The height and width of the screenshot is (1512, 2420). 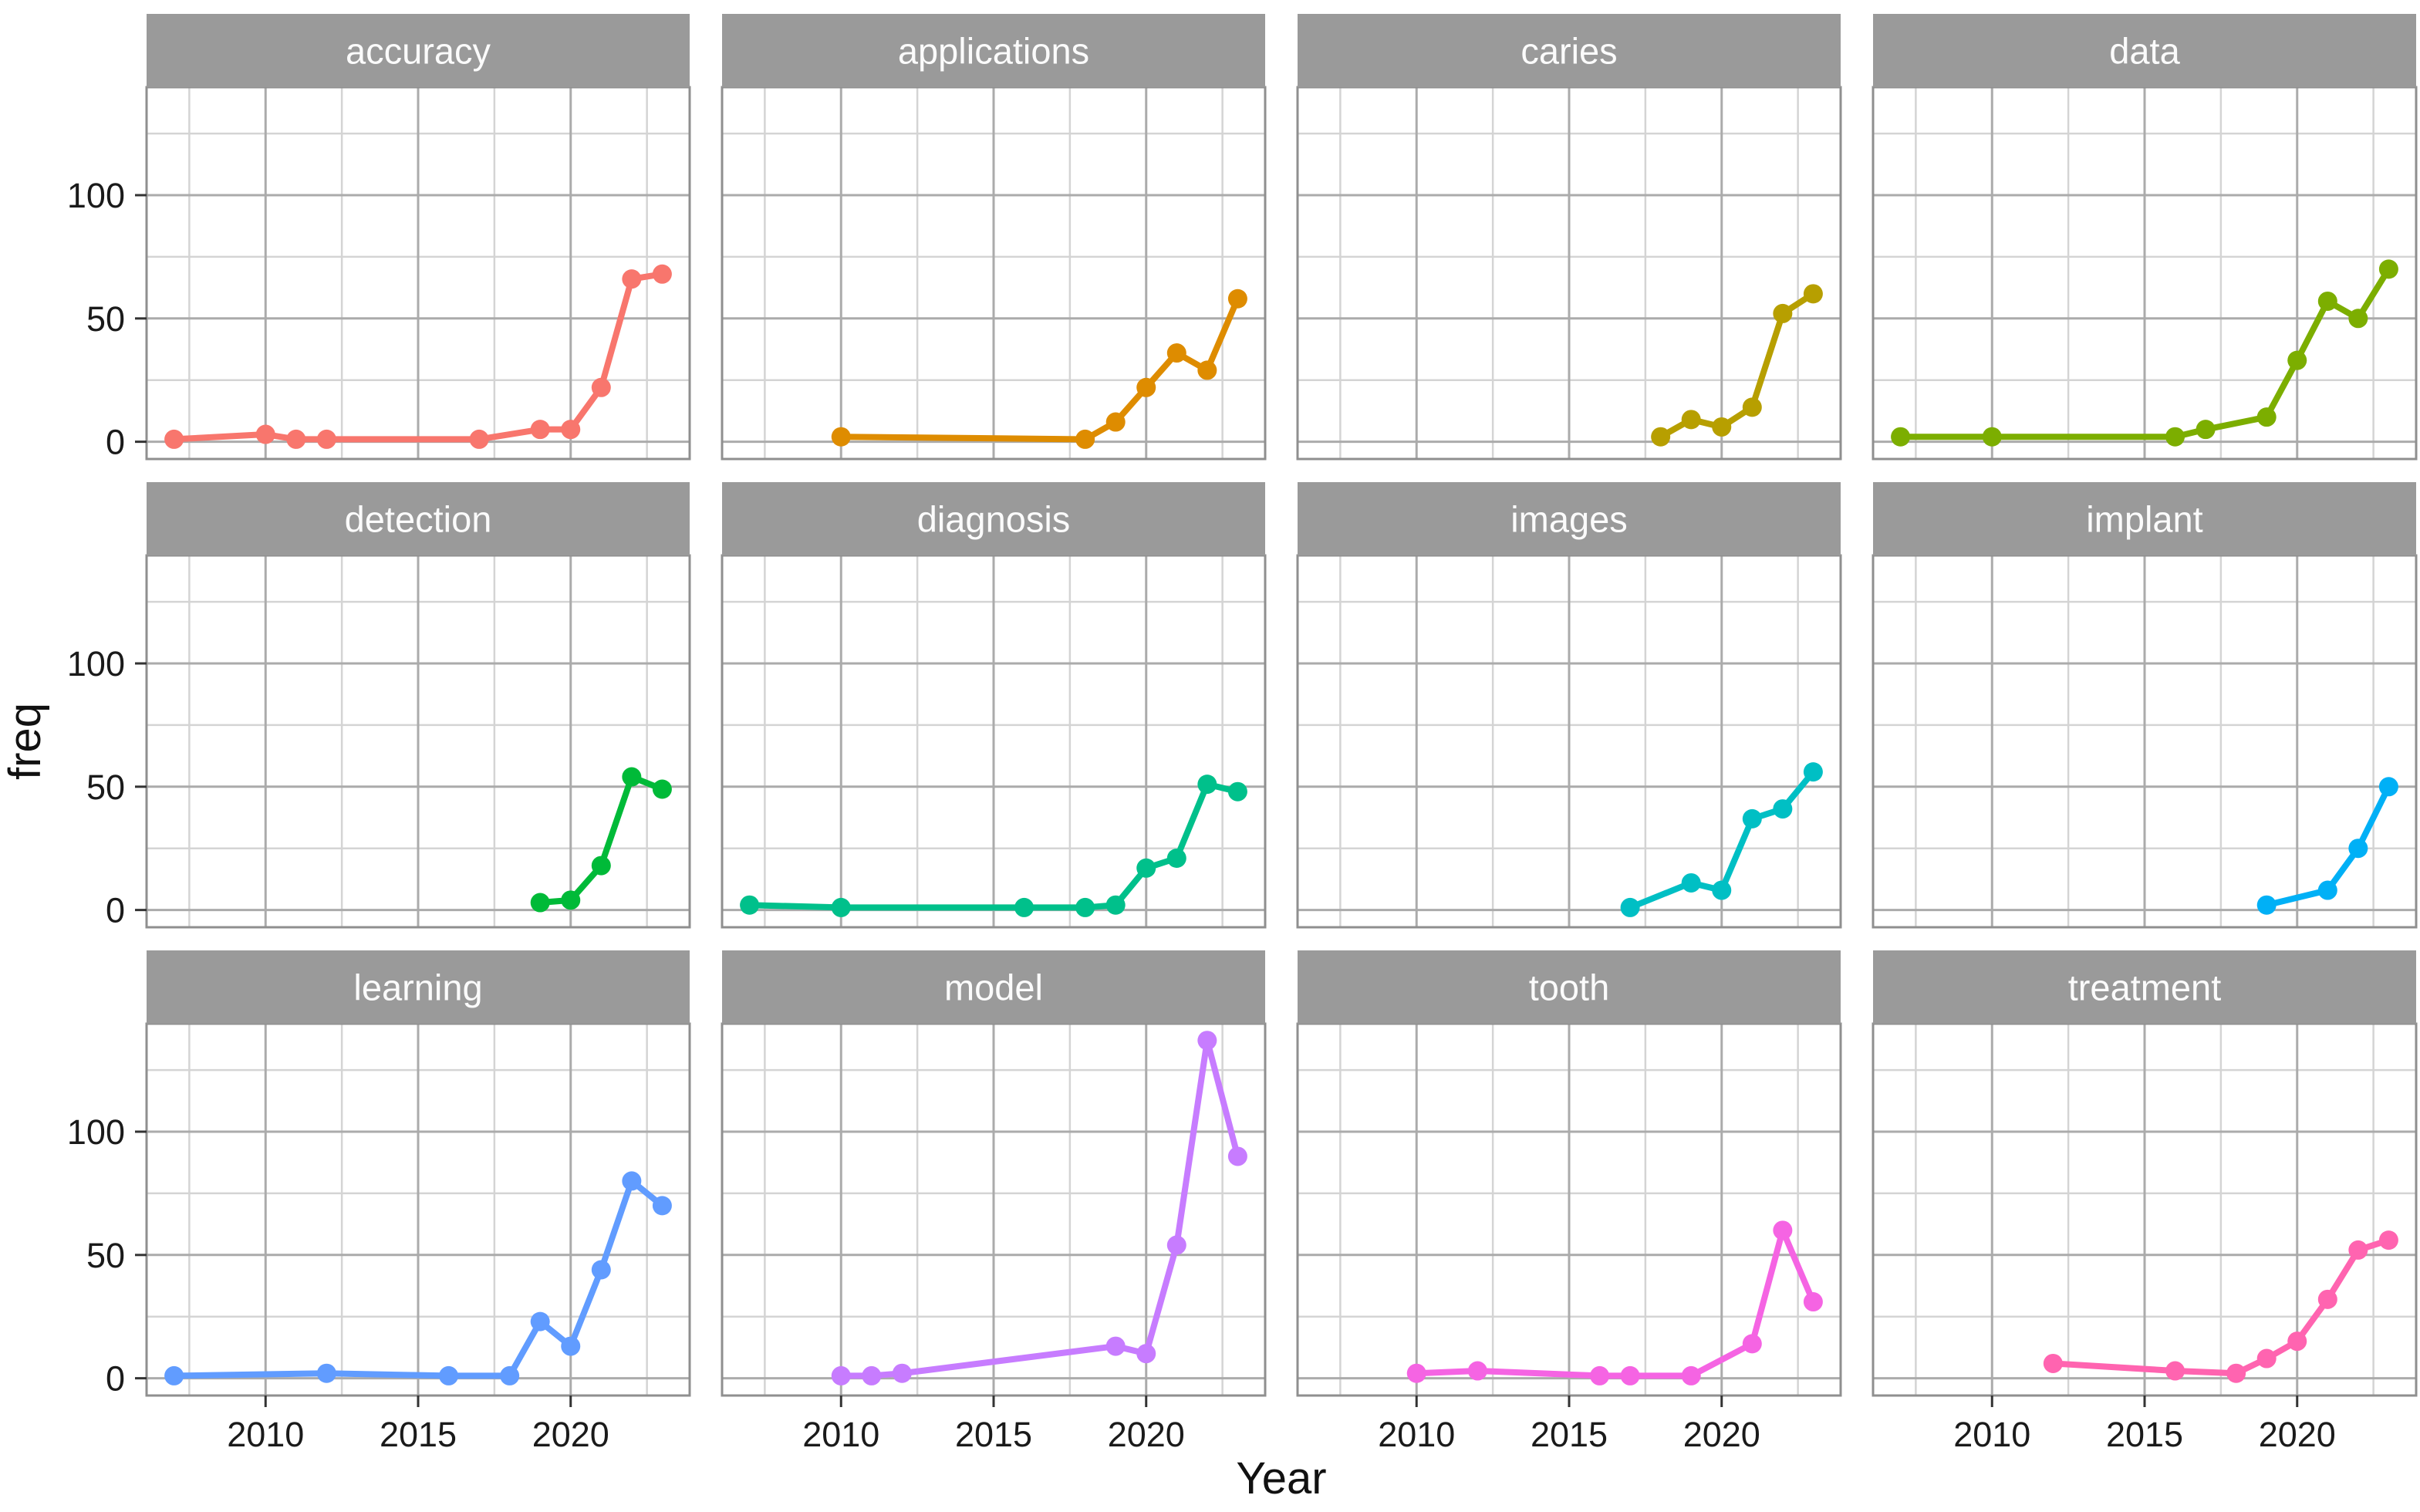 I want to click on strip-title-accuracy: accuracy, so click(x=418, y=51).